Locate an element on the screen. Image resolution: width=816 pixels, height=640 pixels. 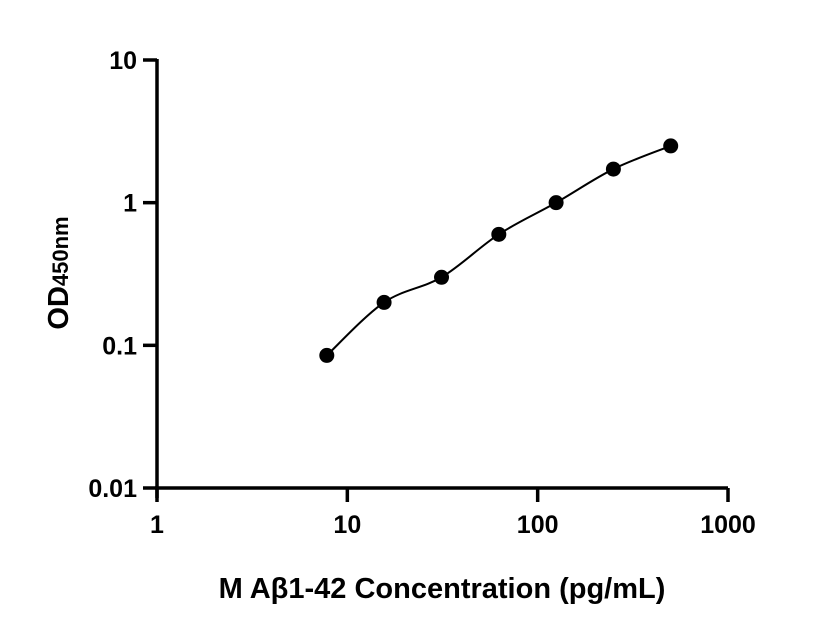
y-axis-label-sub: 450nm is located at coordinates (60, 251).